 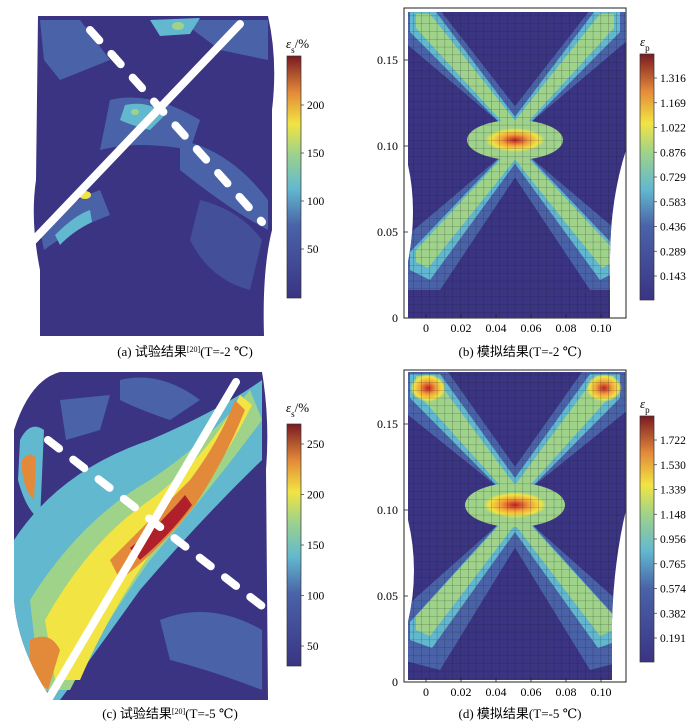 I want to click on panel-d-colorbar, so click(x=647, y=539).